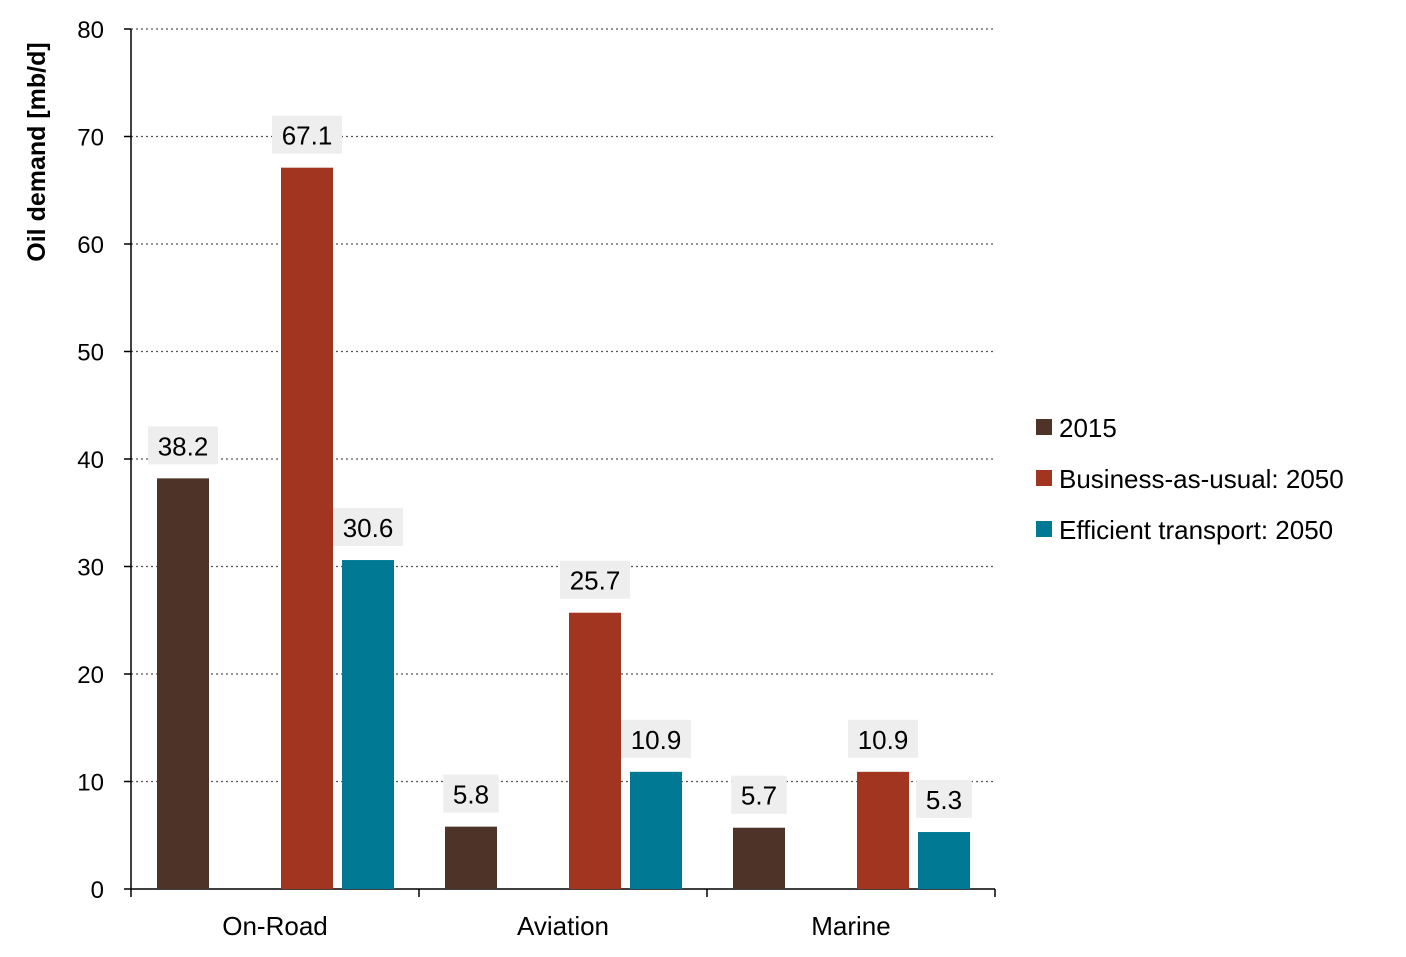  I want to click on y-tick-label: 30, so click(90, 568).